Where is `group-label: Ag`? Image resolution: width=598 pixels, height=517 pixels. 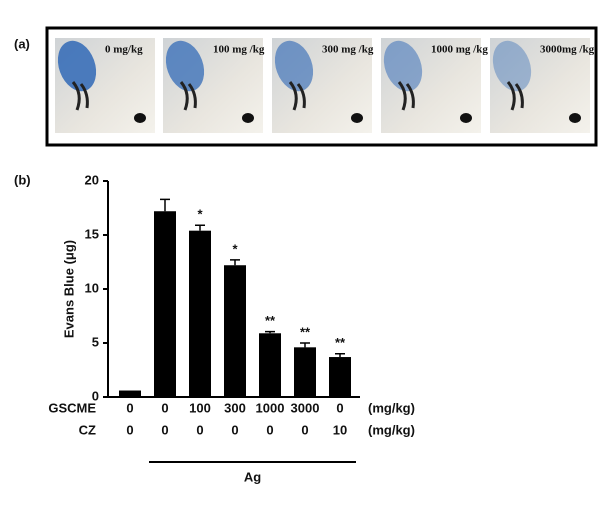
group-label: Ag is located at coordinates (252, 476).